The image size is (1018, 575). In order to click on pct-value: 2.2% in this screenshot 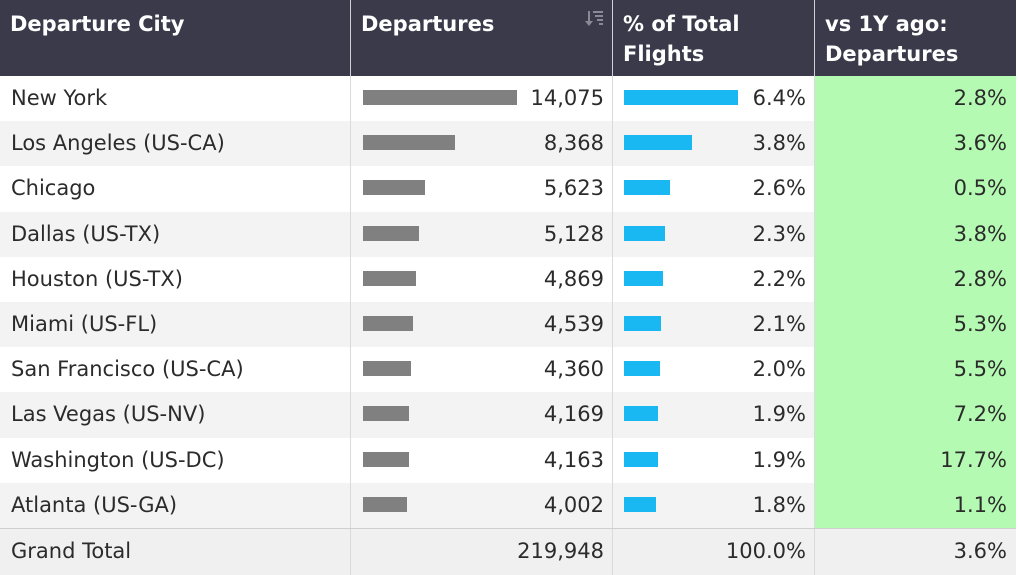, I will do `click(779, 278)`.